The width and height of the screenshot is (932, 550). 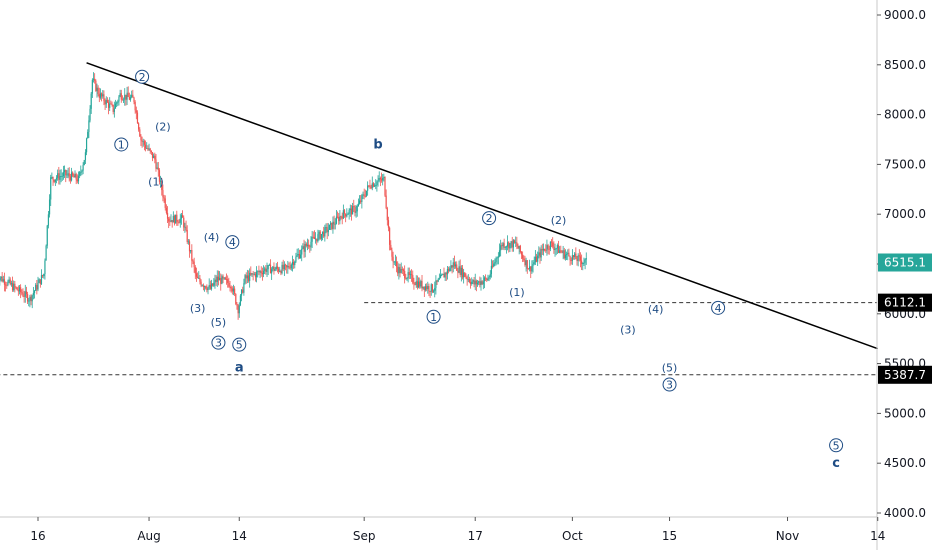 I want to click on wave-label-text: 1, so click(x=433, y=317).